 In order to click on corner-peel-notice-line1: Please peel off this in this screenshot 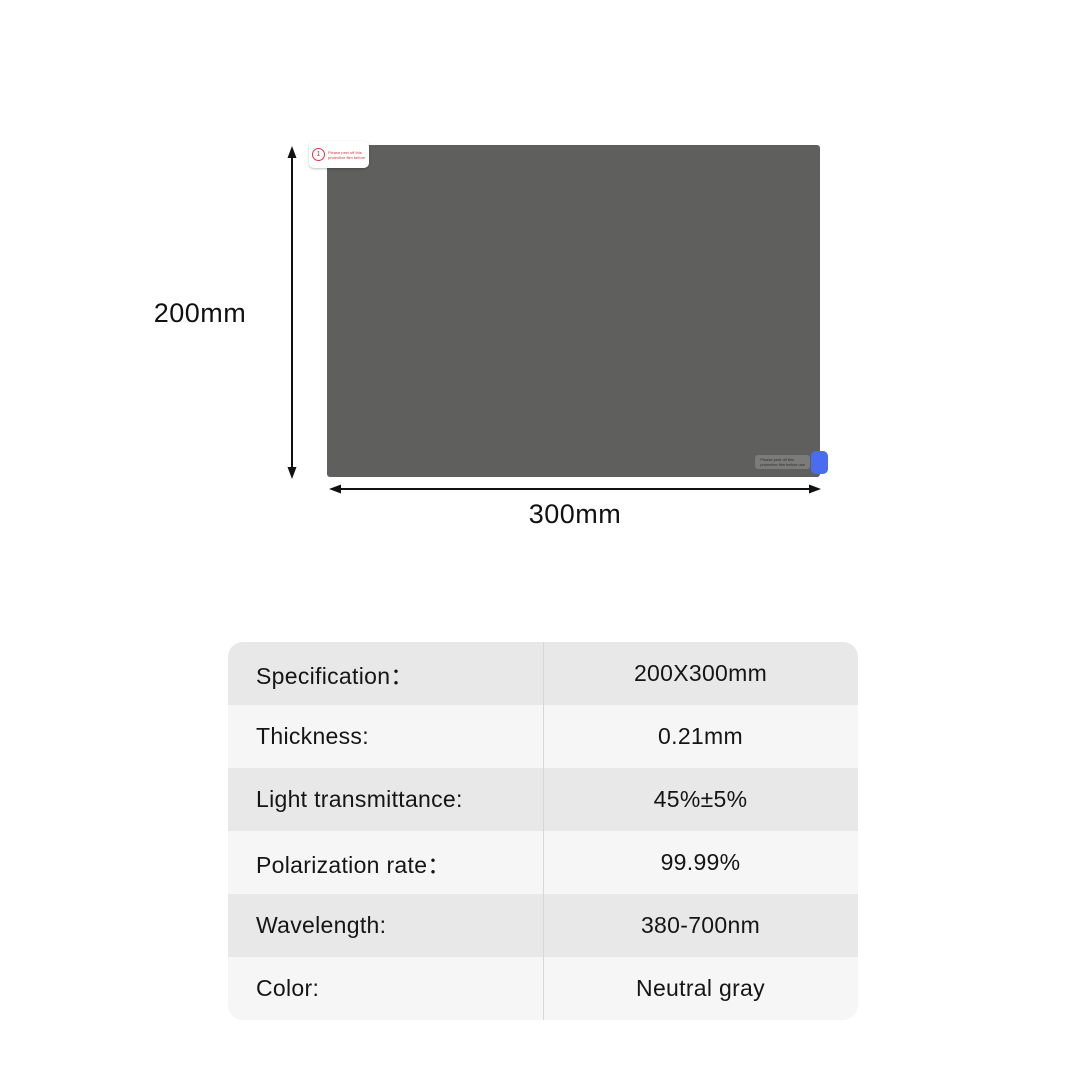, I will do `click(345, 152)`.